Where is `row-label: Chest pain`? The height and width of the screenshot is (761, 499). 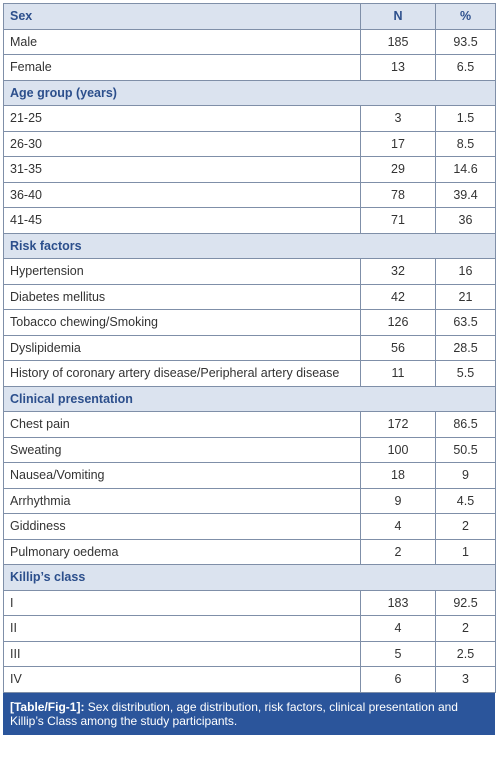 row-label: Chest pain is located at coordinates (182, 424).